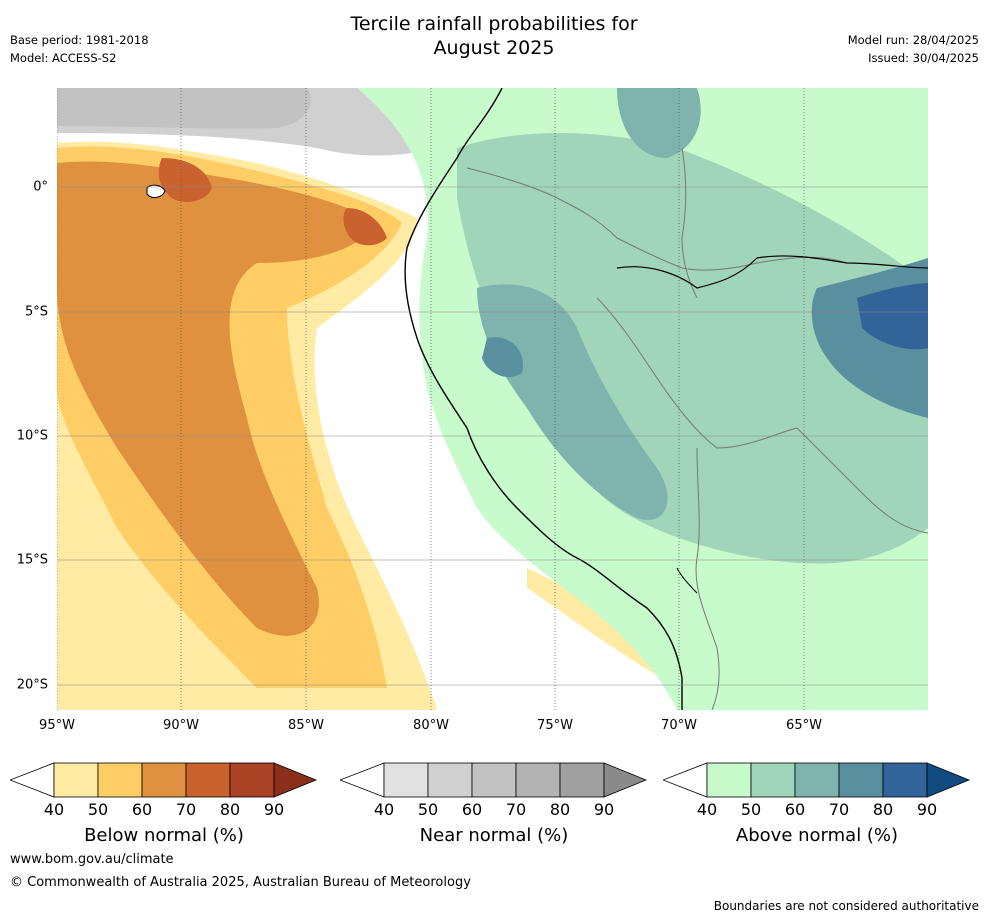  I want to click on model-run: Model run: 28/04/2025, so click(913, 40).